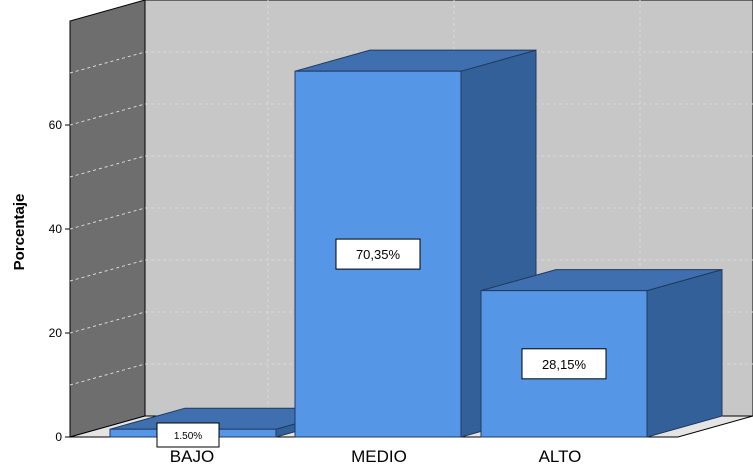  Describe the element at coordinates (58, 437) in the screenshot. I see `y-tick-label: 0` at that location.